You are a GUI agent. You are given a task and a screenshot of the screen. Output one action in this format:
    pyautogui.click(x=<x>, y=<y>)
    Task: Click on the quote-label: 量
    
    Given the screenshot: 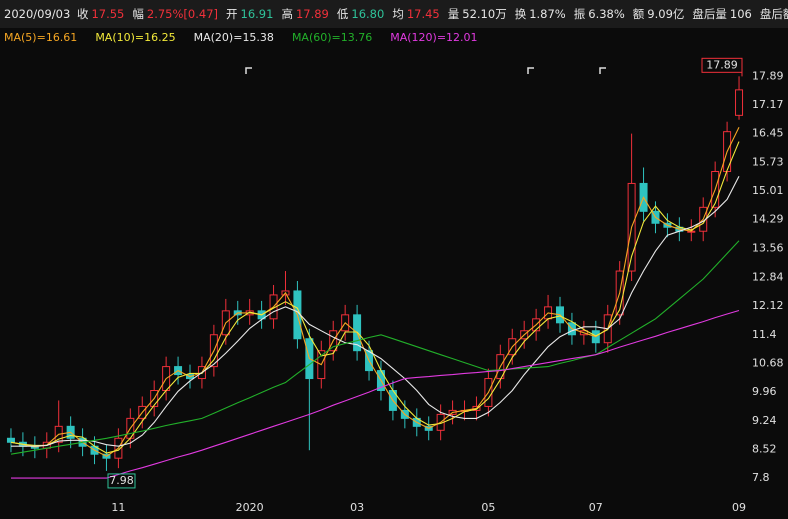 What is the action you would take?
    pyautogui.click(x=453, y=14)
    